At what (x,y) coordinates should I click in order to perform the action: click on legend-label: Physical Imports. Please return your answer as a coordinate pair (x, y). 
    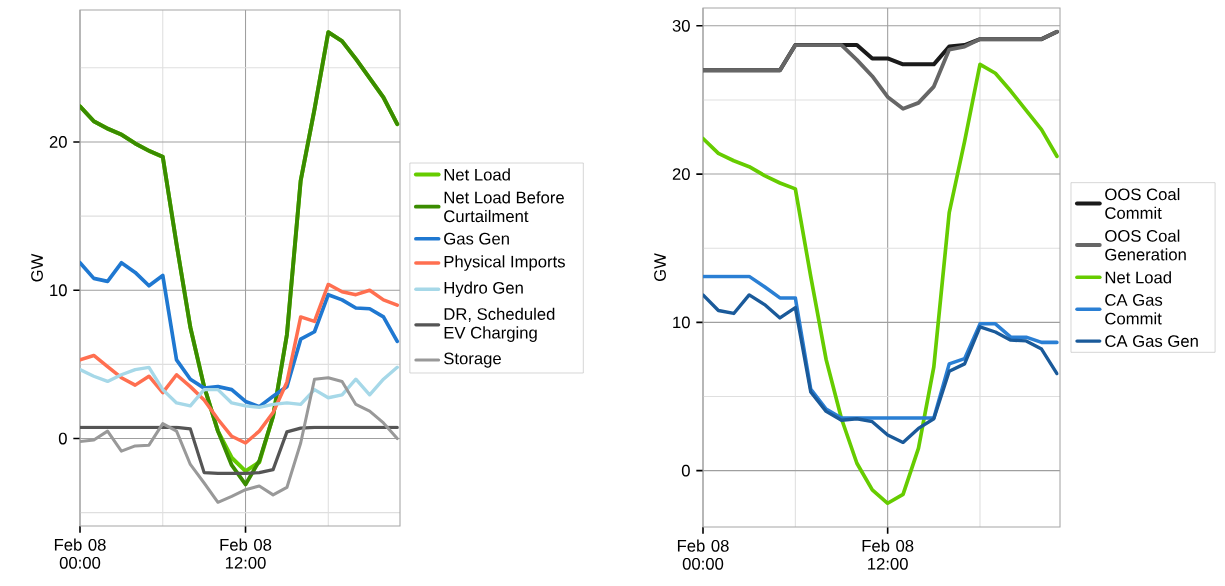
    Looking at the image, I should click on (504, 263).